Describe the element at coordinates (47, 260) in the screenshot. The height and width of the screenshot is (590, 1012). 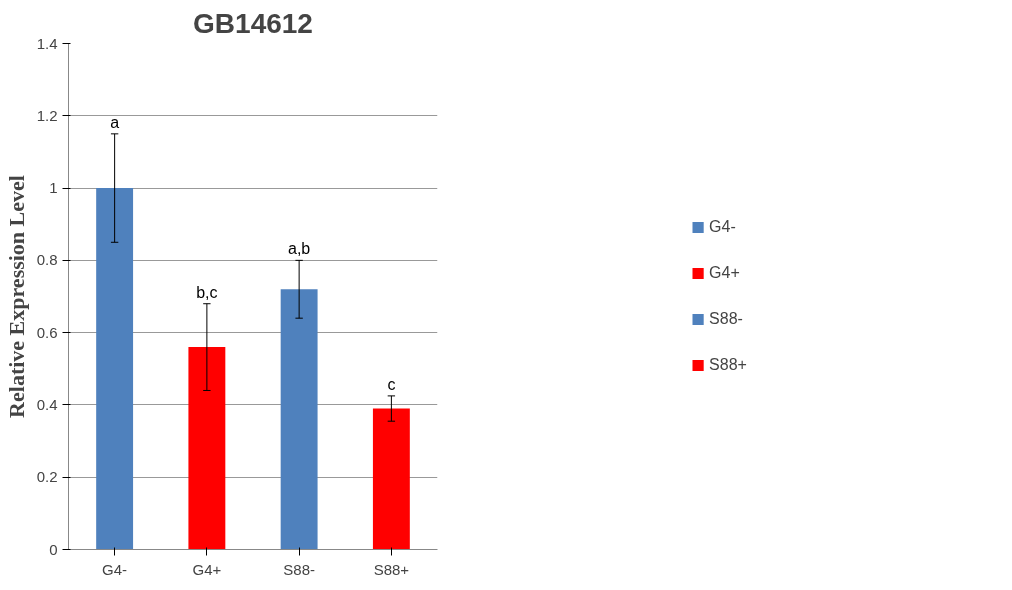
I see `y-tick-label: 0.8` at that location.